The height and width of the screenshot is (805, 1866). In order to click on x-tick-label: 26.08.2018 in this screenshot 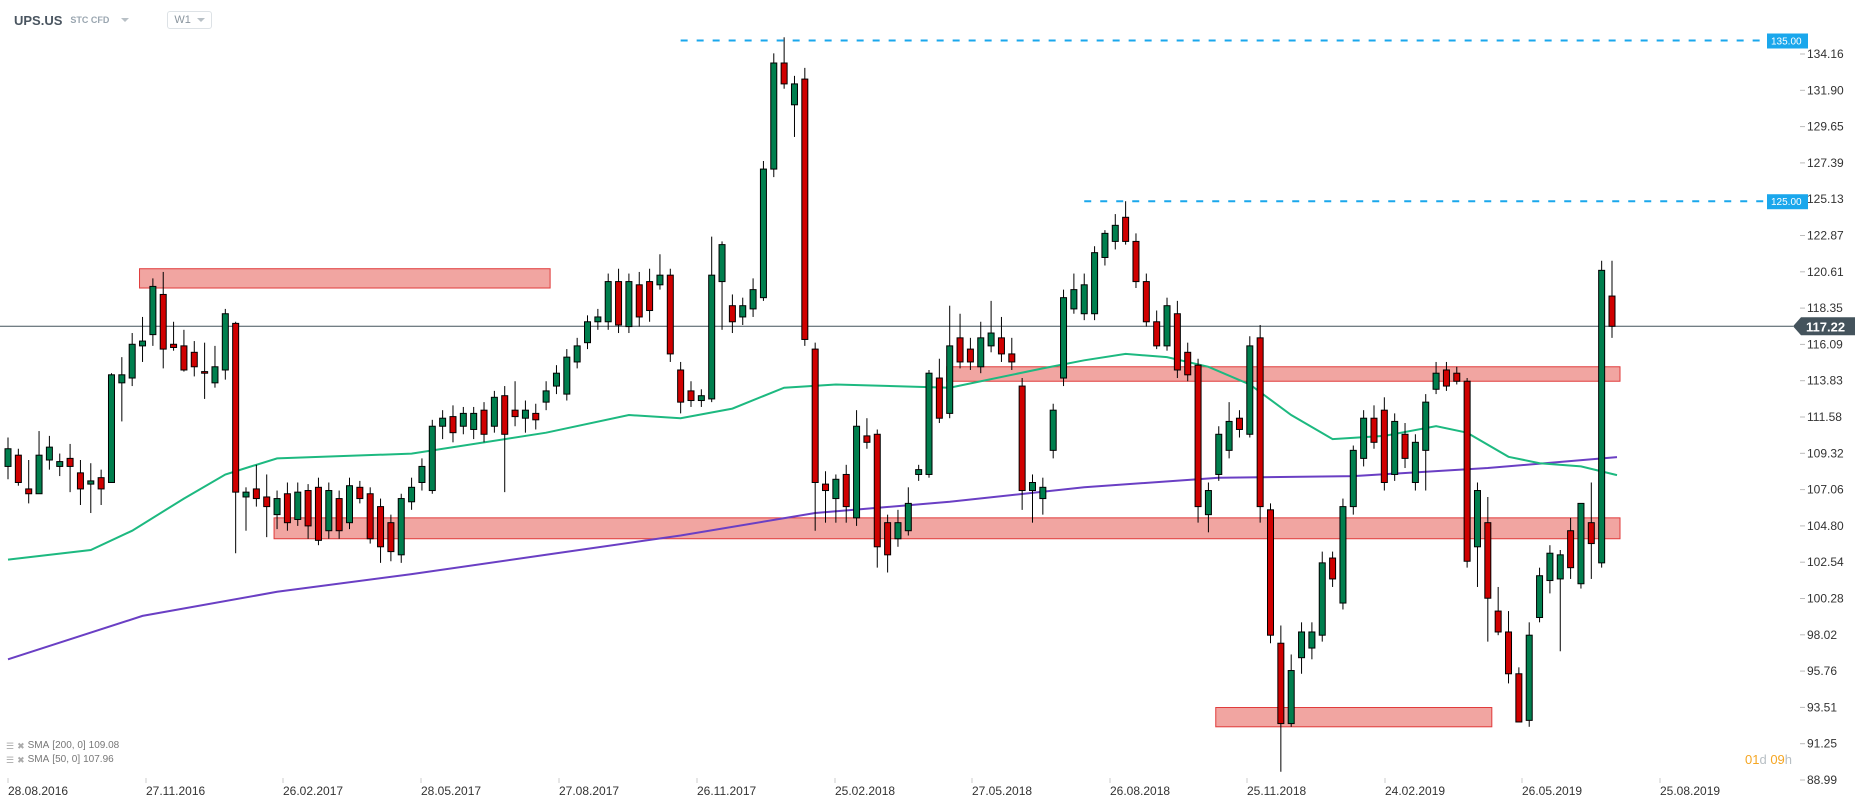, I will do `click(1140, 791)`.